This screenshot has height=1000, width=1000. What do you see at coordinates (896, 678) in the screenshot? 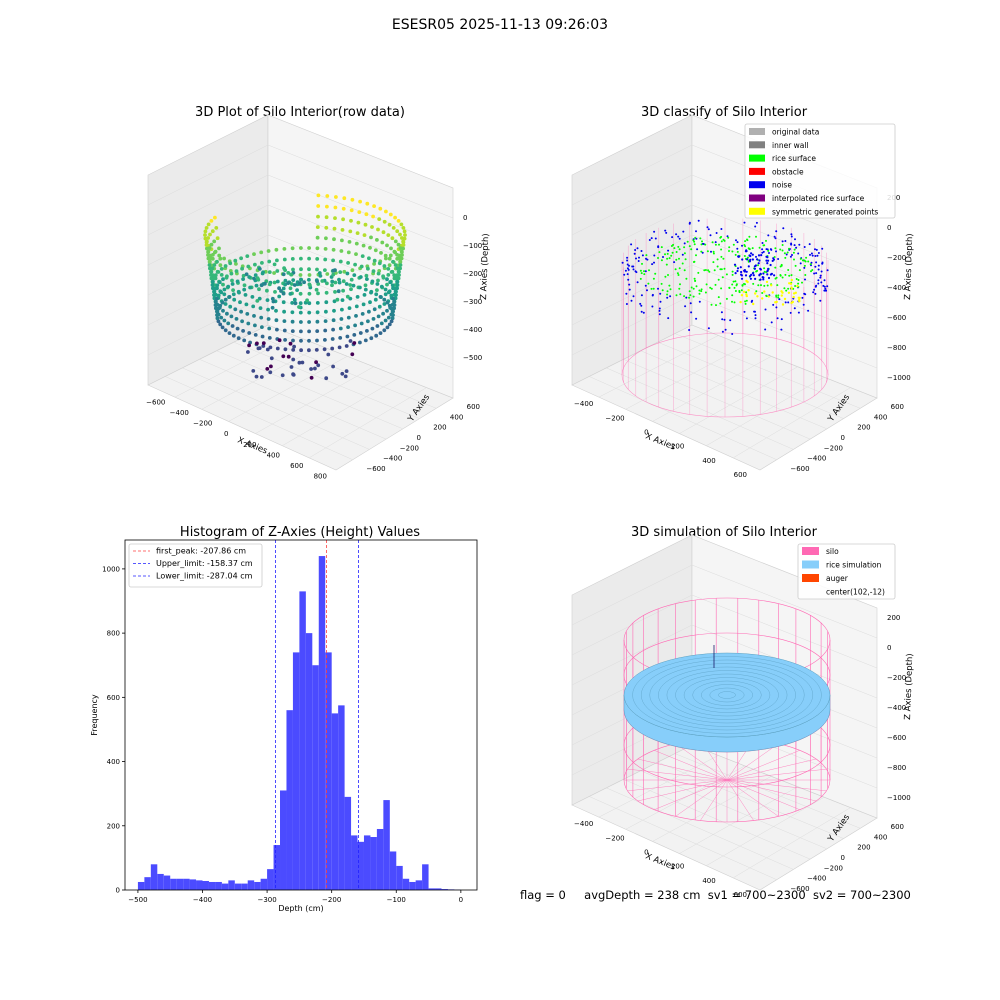
I see `simulation-z-tick-label: −200` at bounding box center [896, 678].